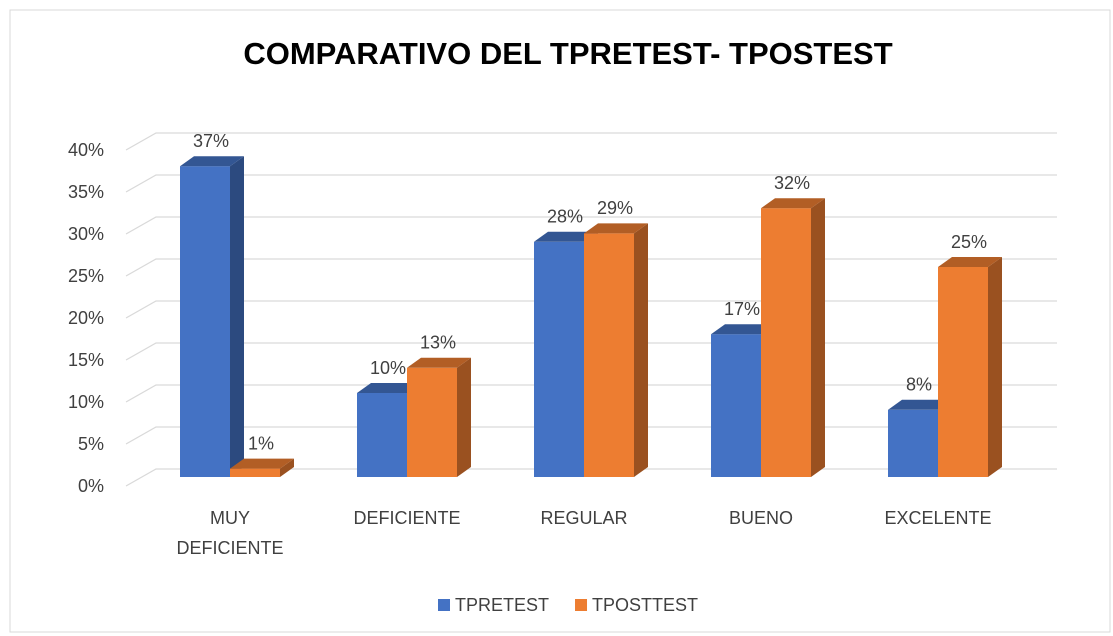 Image resolution: width=1113 pixels, height=636 pixels. What do you see at coordinates (406, 518) in the screenshot?
I see `x-tick-label: DEFICIENTE` at bounding box center [406, 518].